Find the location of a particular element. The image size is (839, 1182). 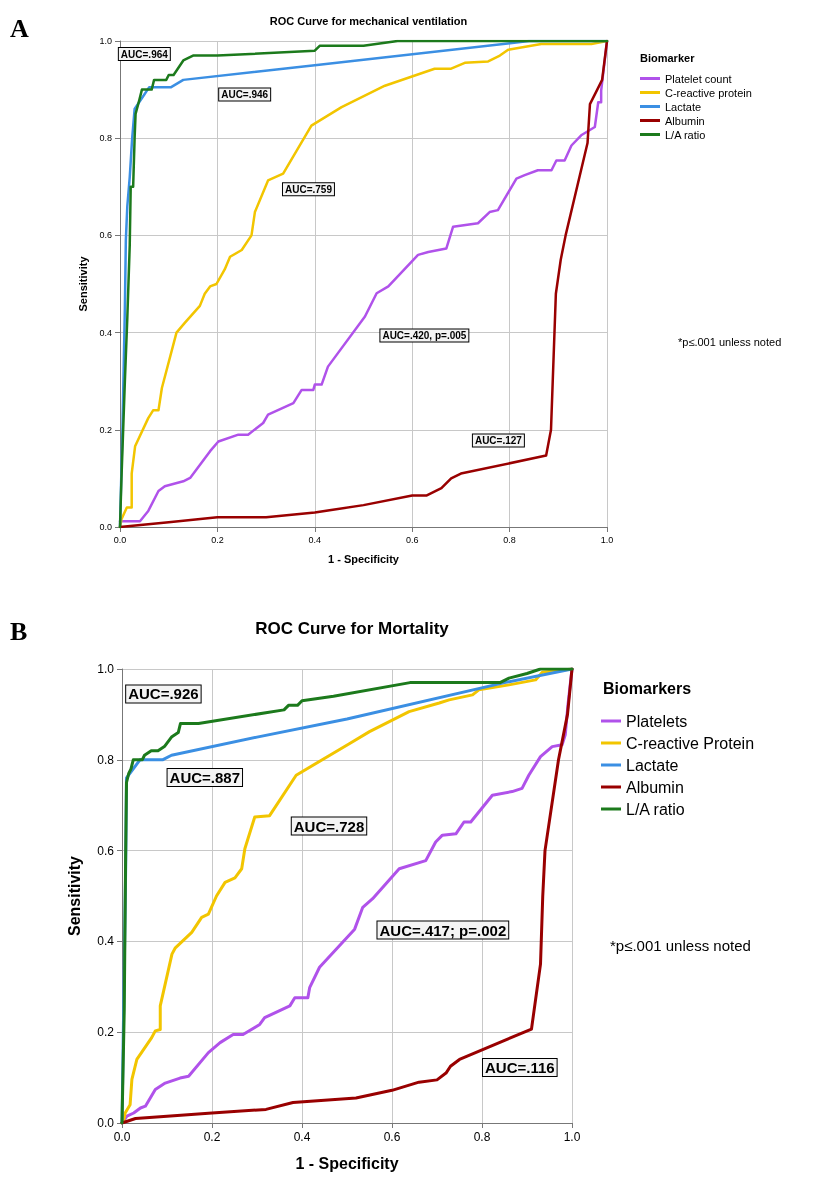

text: A is located at coordinates (19, 28).